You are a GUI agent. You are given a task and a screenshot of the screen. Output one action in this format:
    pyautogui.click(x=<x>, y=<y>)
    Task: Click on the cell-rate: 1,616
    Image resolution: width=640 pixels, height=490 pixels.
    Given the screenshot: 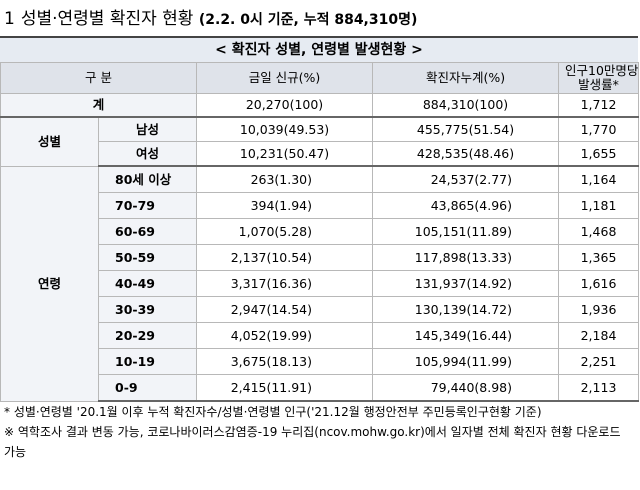 What is the action you would take?
    pyautogui.click(x=599, y=283)
    